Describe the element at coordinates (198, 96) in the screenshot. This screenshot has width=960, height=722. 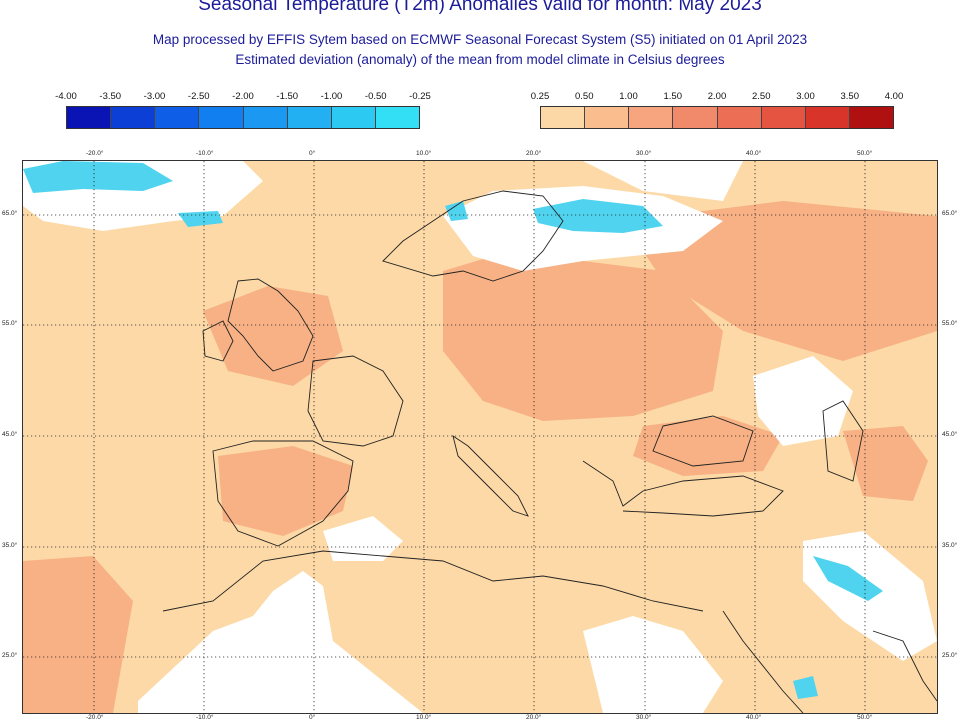
I see `legend-negative-label: -2.50` at that location.